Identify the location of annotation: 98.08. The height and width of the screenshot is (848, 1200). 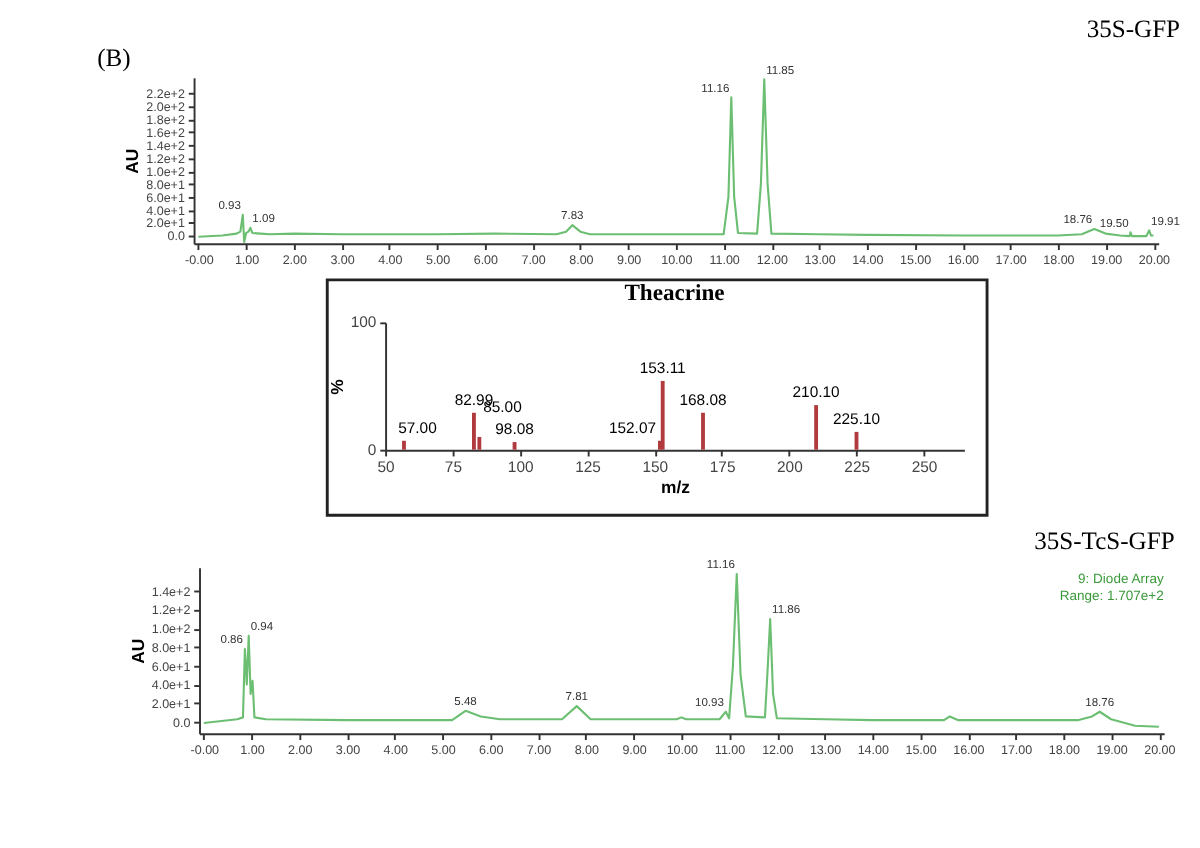
(514, 429).